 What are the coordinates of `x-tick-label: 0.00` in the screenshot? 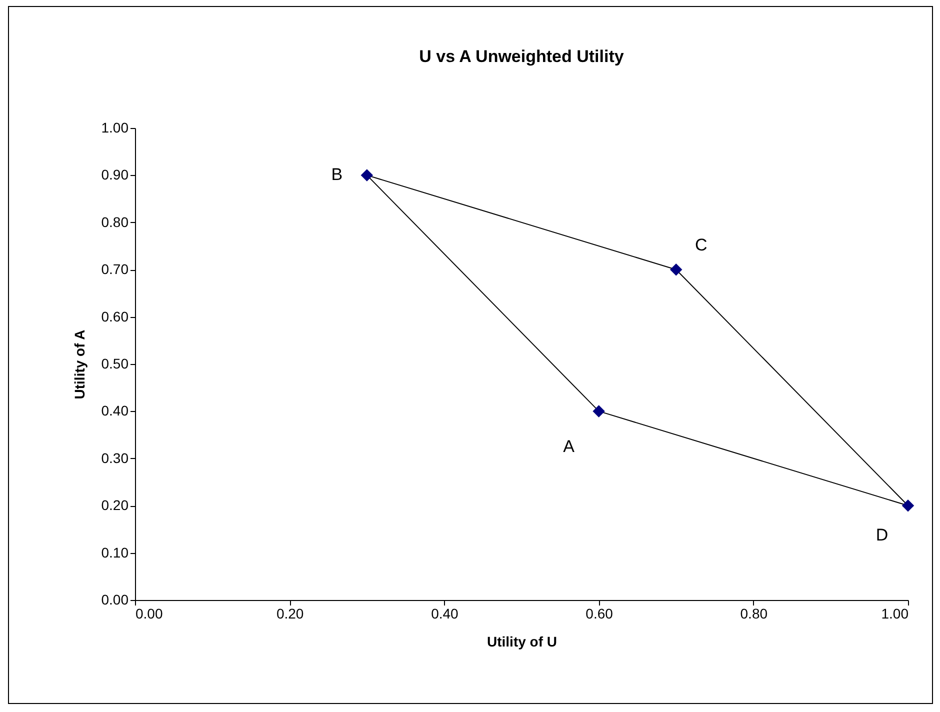 It's located at (149, 614).